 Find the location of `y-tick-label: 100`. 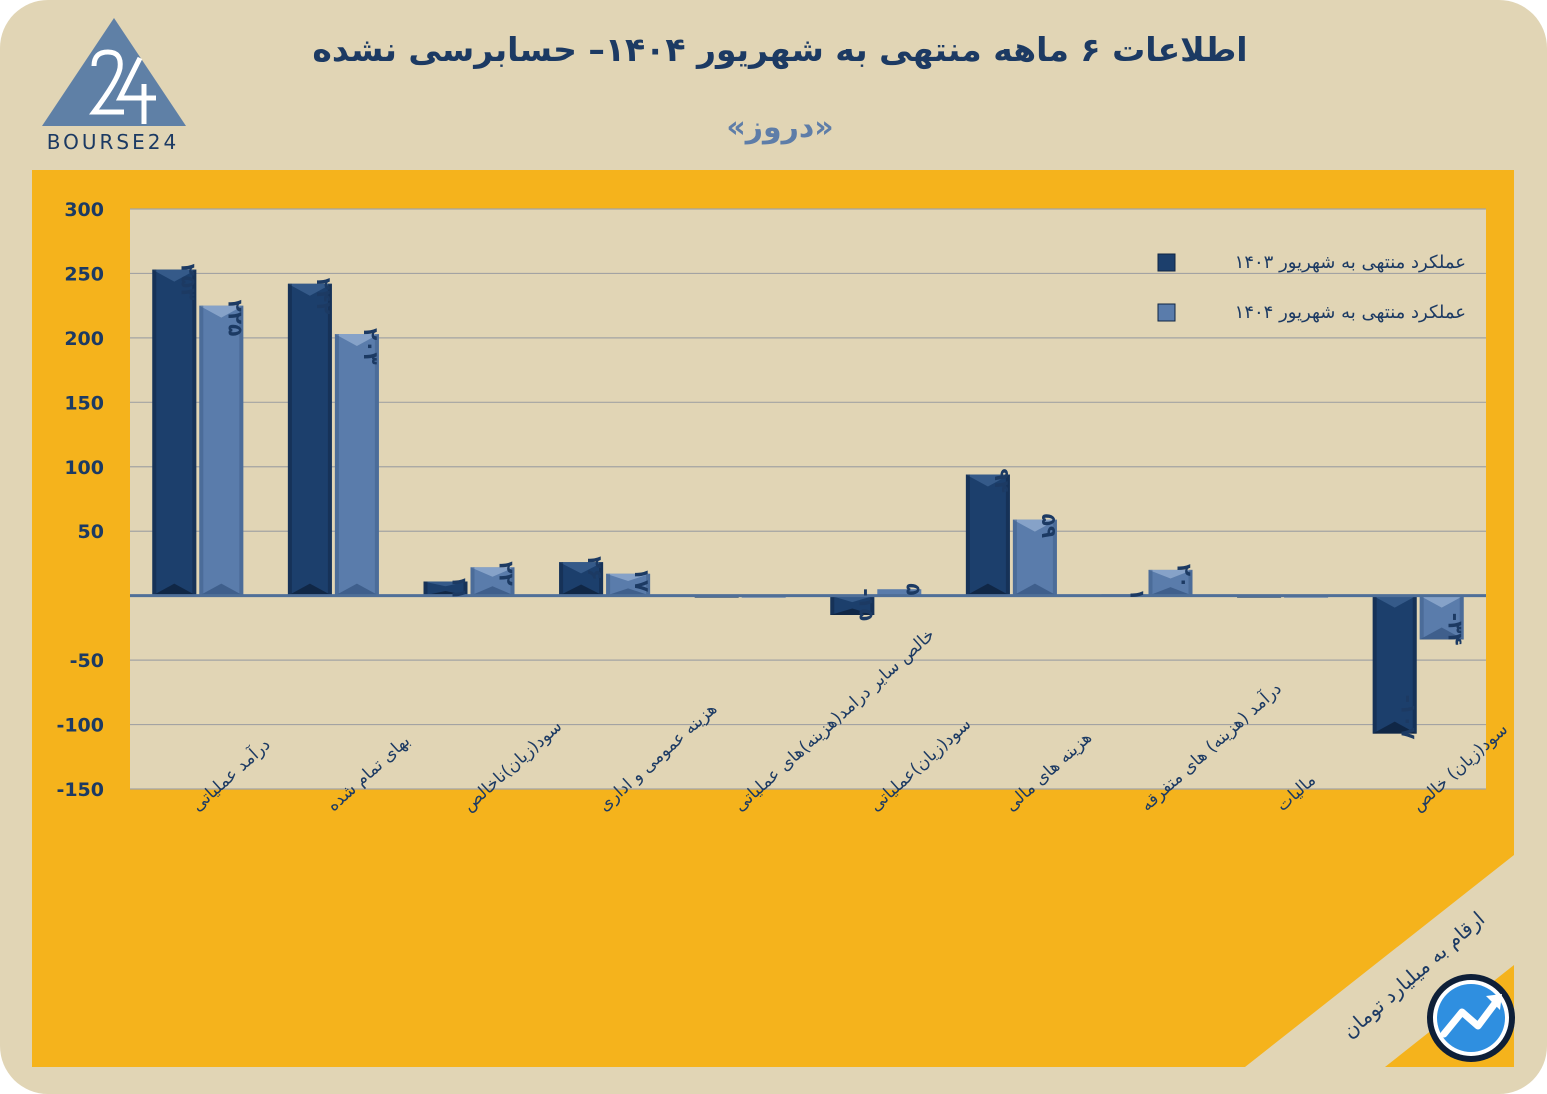

y-tick-label: 100 is located at coordinates (84, 468).